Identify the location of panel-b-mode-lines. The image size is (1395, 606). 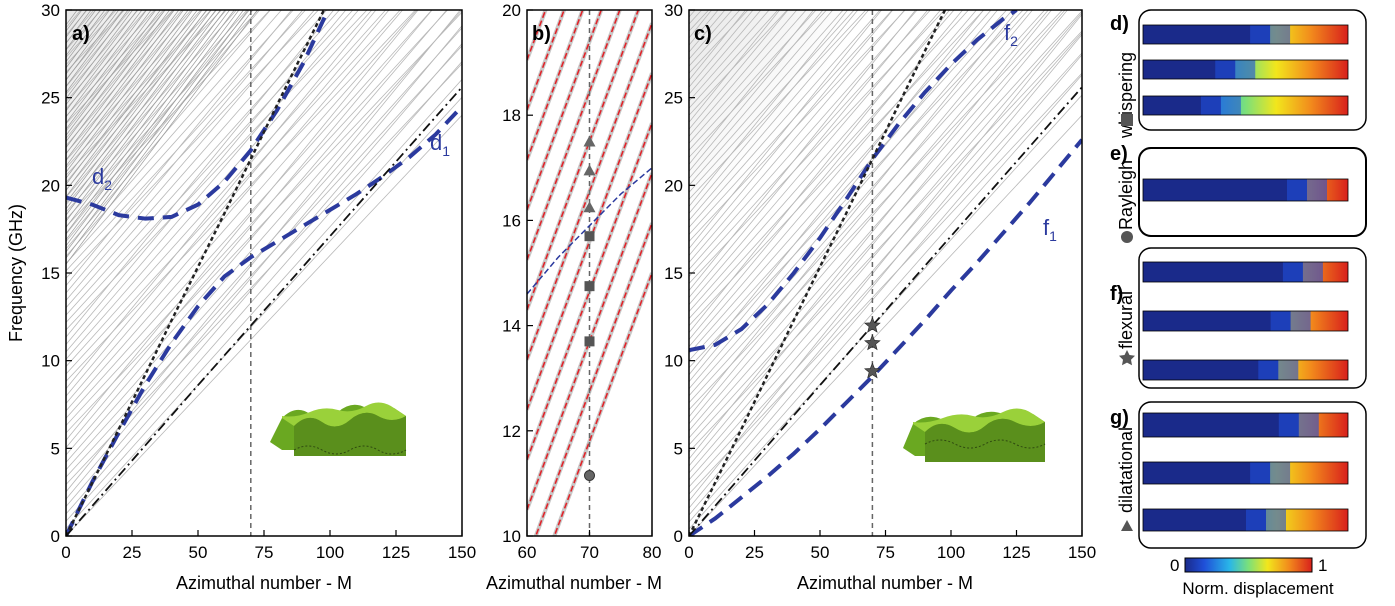
(589, 273).